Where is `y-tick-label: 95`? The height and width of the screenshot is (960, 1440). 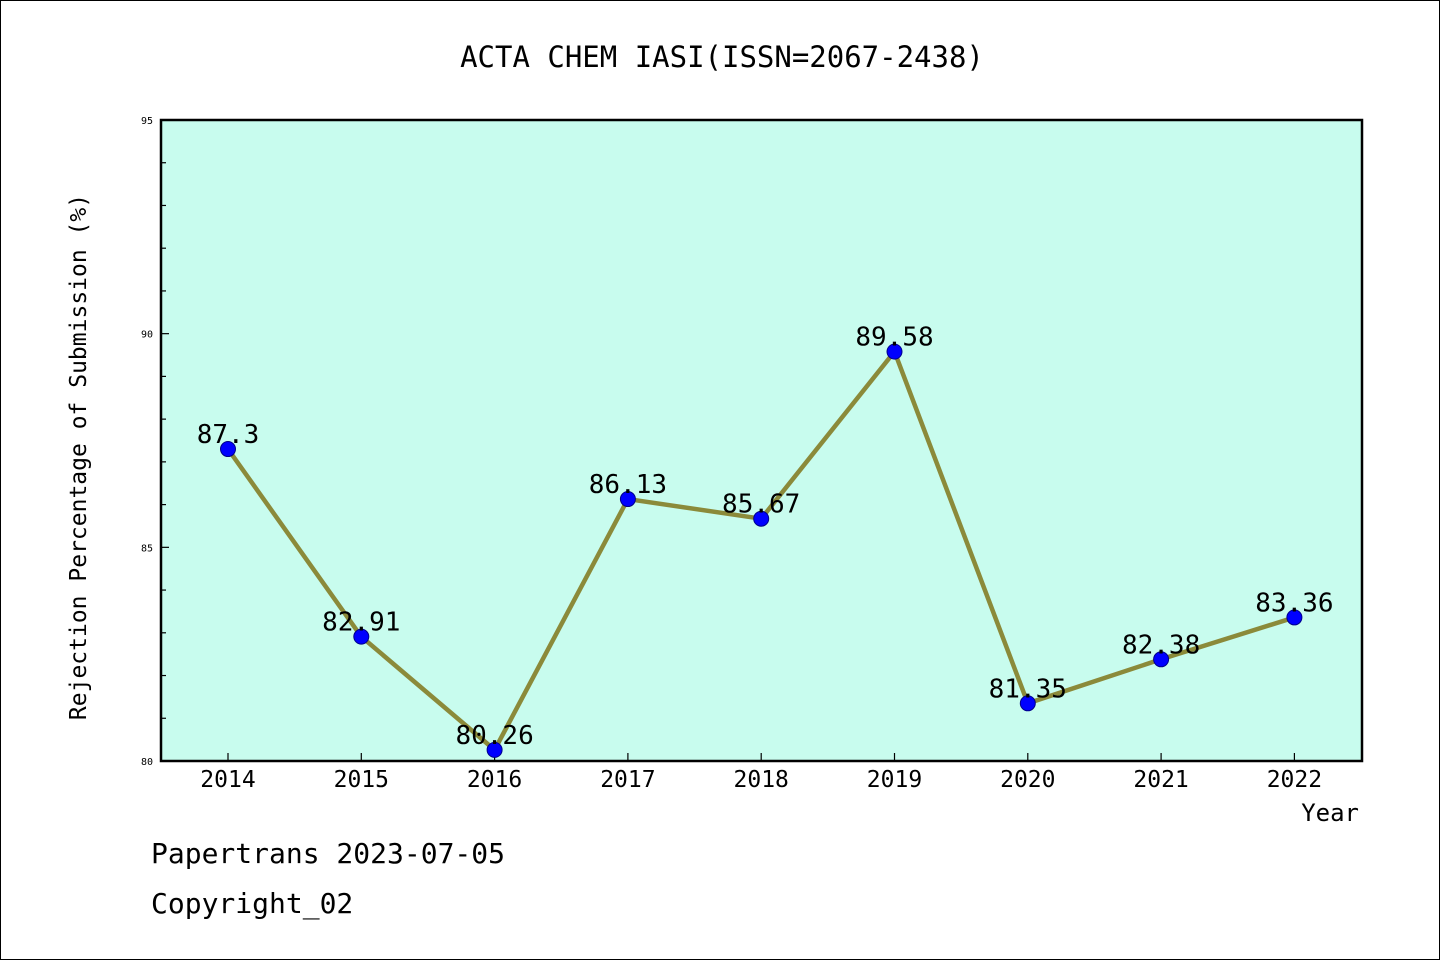
y-tick-label: 95 is located at coordinates (147, 121).